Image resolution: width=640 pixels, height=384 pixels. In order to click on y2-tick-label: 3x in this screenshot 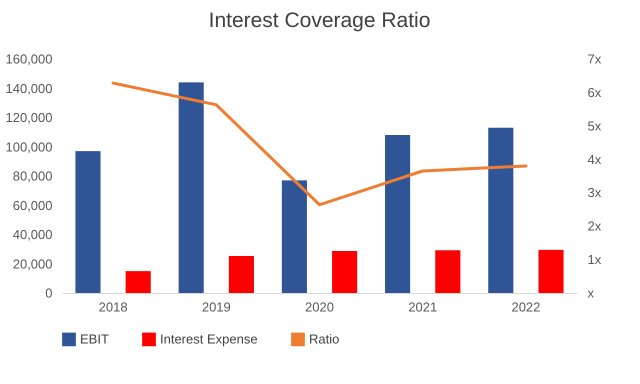, I will do `click(595, 192)`.